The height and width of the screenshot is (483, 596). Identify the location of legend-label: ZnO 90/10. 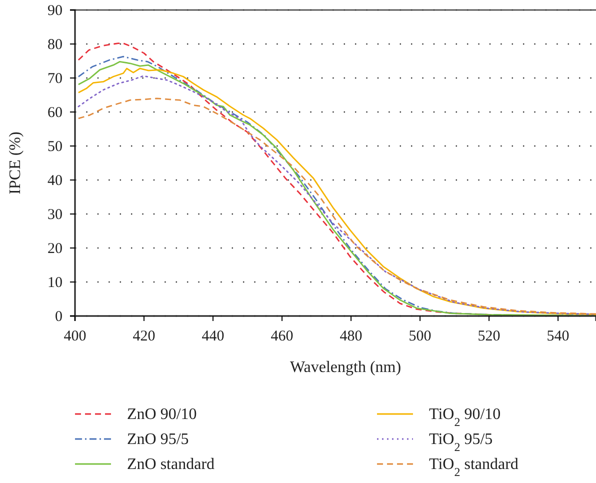
(162, 414).